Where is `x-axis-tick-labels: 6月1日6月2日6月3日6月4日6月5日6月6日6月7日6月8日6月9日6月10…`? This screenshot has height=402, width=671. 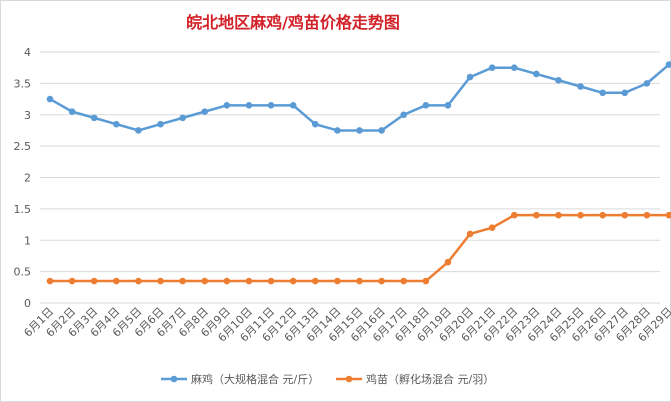
x-axis-tick-labels: 6月1日6月2日6月3日6月4日6月5日6月6日6月7日6月8日6月9日6月10… is located at coordinates (346, 325).